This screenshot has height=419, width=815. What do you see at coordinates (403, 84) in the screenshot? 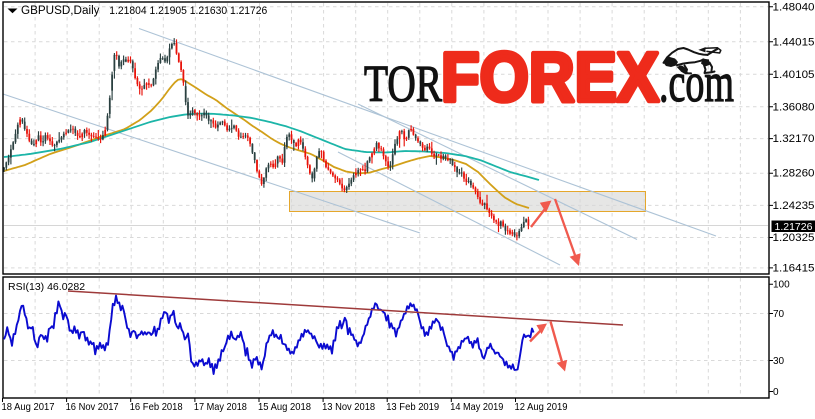
I see `svg-text: TOR` at bounding box center [403, 84].